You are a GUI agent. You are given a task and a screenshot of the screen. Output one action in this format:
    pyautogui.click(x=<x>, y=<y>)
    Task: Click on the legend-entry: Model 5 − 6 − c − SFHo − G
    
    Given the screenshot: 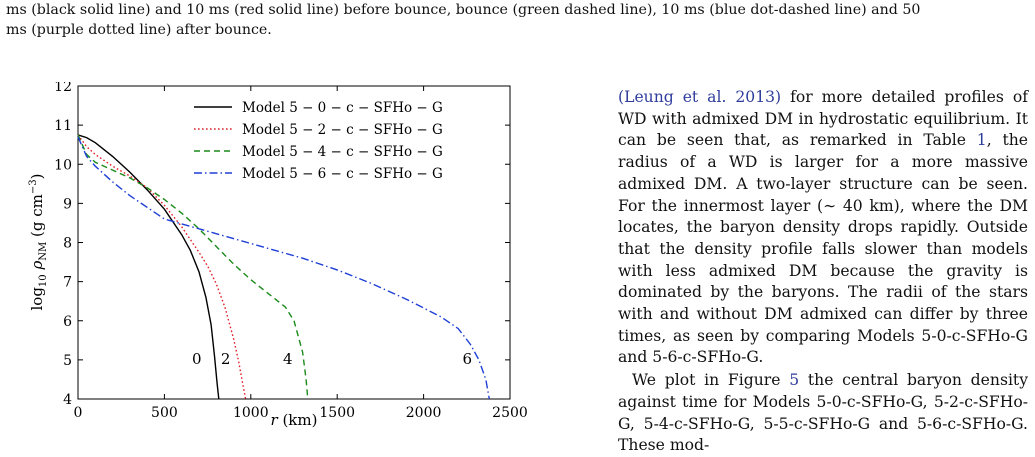 What is the action you would take?
    pyautogui.click(x=342, y=174)
    